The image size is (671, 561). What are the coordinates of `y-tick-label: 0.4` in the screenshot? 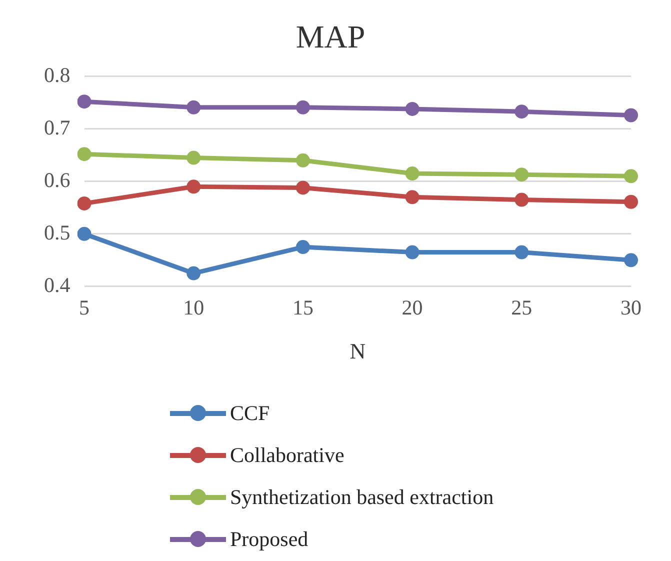 It's located at (57, 284).